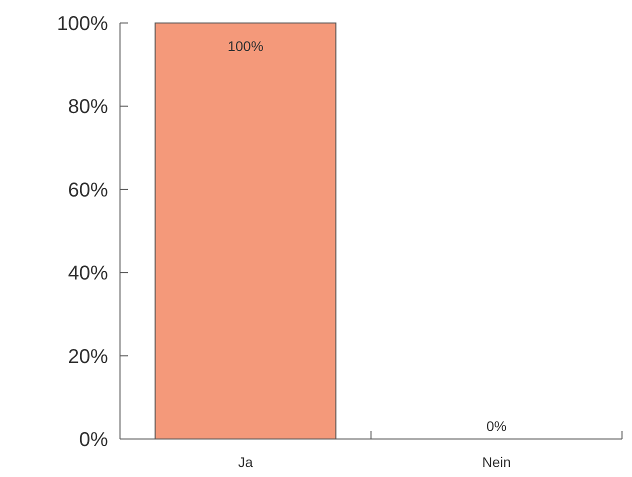  What do you see at coordinates (82, 24) in the screenshot?
I see `y-tick-label: 100%` at bounding box center [82, 24].